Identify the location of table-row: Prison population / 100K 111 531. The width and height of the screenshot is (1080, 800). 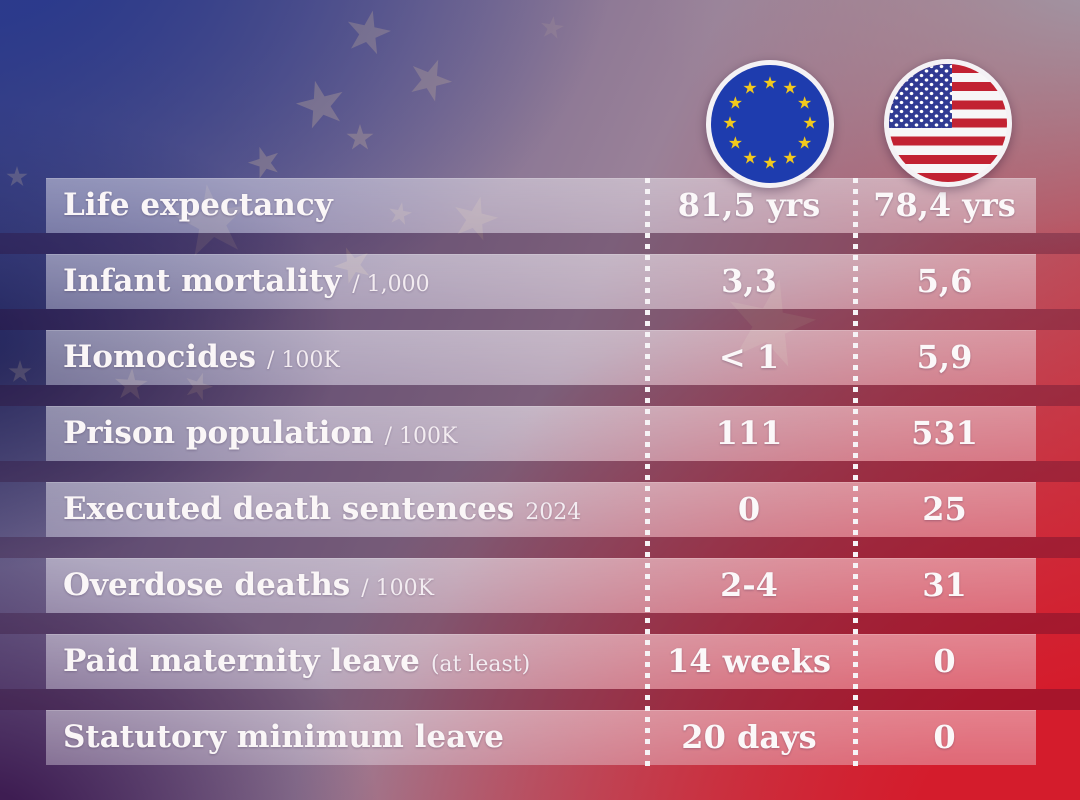
(541, 433).